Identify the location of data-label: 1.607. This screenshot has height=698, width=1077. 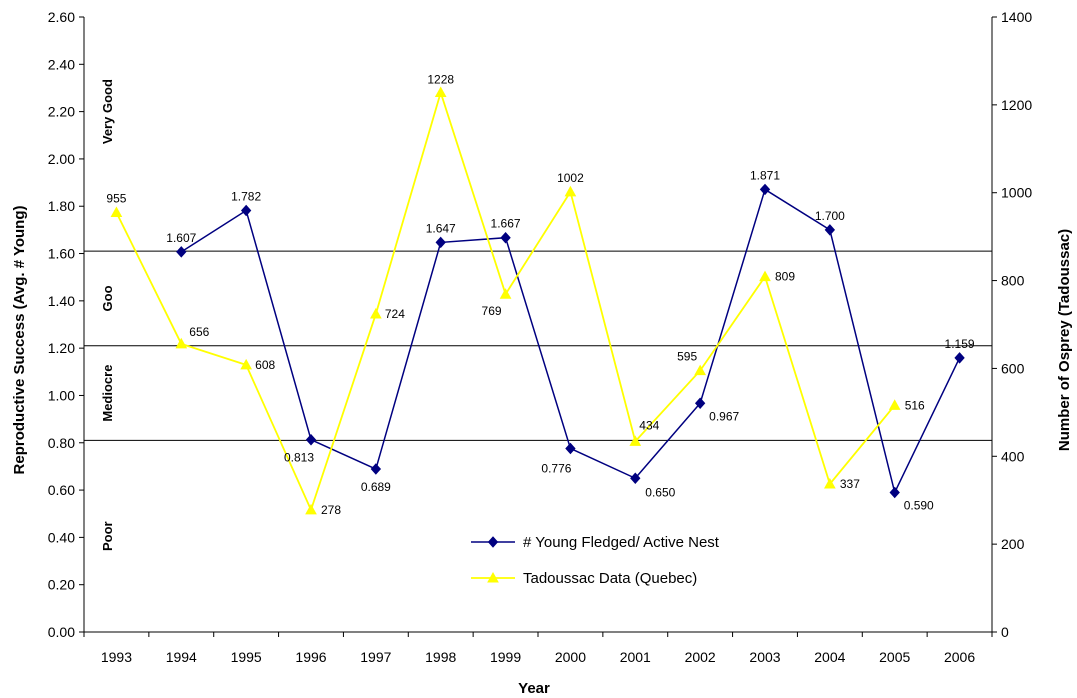
(181, 238).